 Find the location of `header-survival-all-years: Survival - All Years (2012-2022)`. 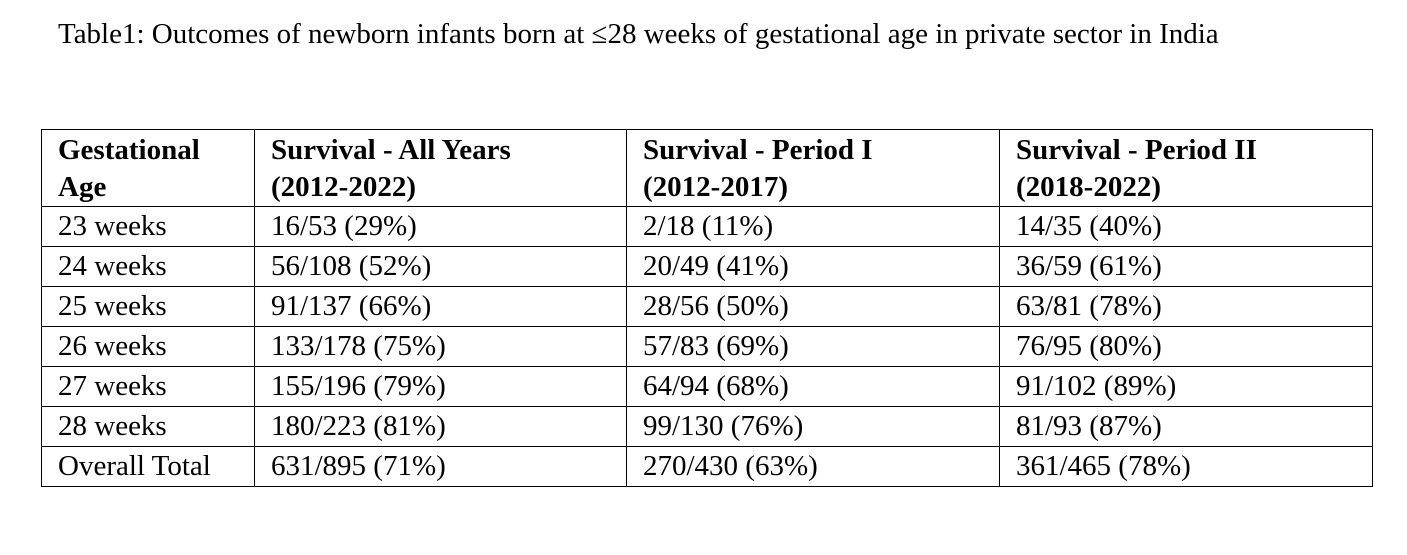

header-survival-all-years: Survival - All Years (2012-2022) is located at coordinates (440, 168).